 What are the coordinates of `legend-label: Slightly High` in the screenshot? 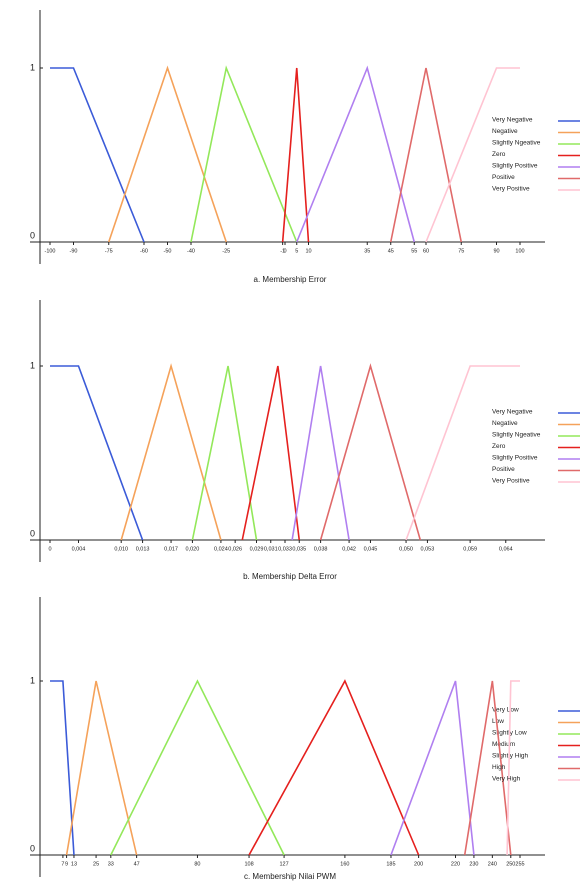 It's located at (510, 756).